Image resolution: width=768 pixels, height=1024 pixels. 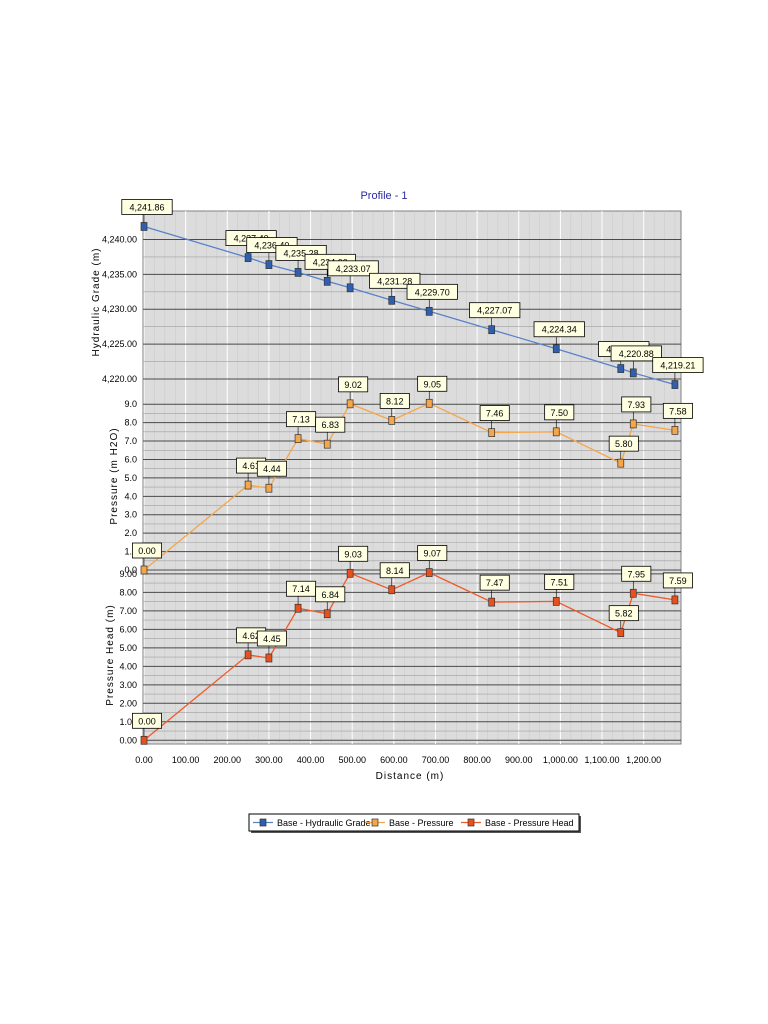 I want to click on data-label: 9.05, so click(x=432, y=384).